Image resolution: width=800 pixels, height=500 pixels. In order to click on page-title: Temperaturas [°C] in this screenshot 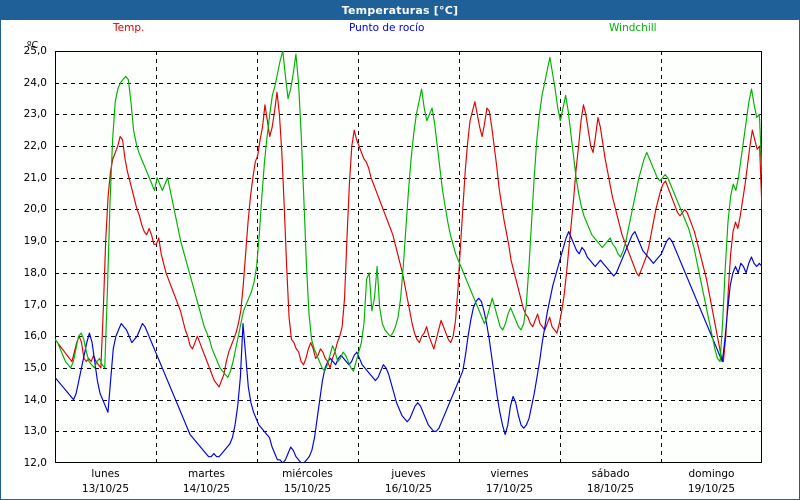, I will do `click(400, 10)`.